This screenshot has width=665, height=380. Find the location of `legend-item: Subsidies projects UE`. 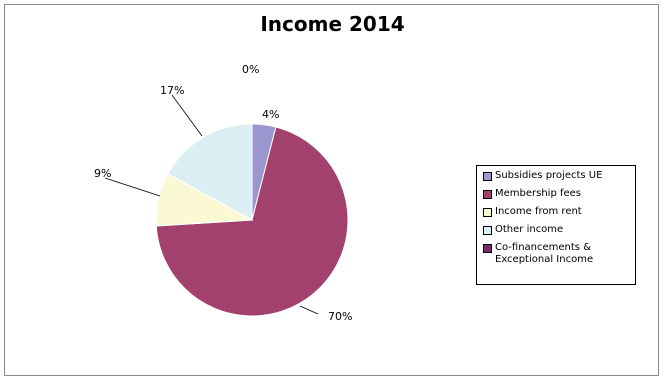

legend-item: Subsidies projects UE is located at coordinates (557, 176).